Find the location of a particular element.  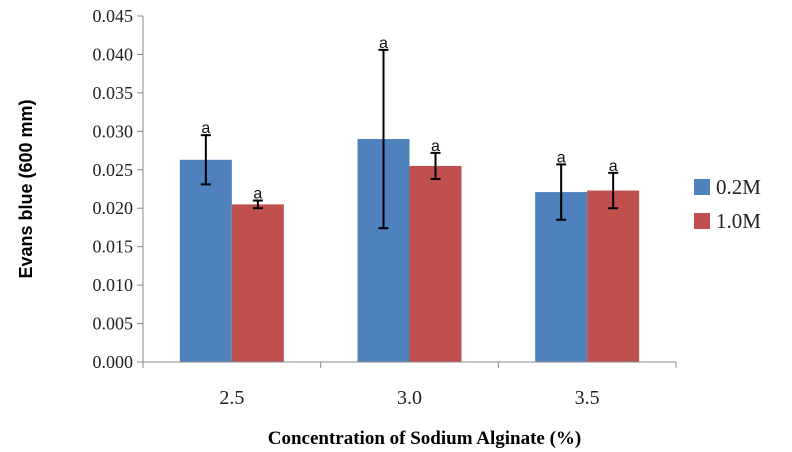

legend-label: 0.2M is located at coordinates (738, 187).